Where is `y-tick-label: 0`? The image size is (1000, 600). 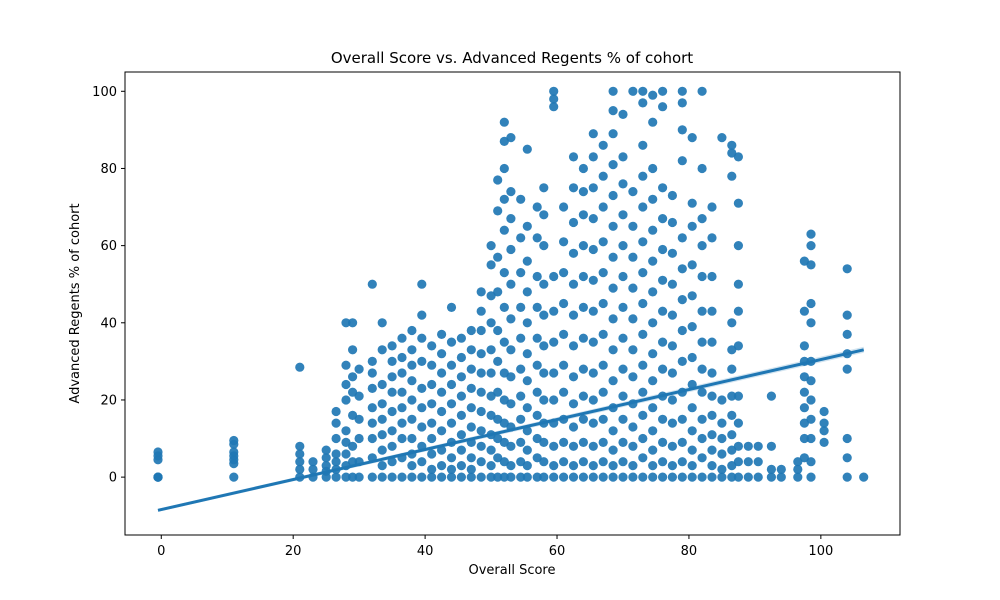 y-tick-label: 0 is located at coordinates (113, 478).